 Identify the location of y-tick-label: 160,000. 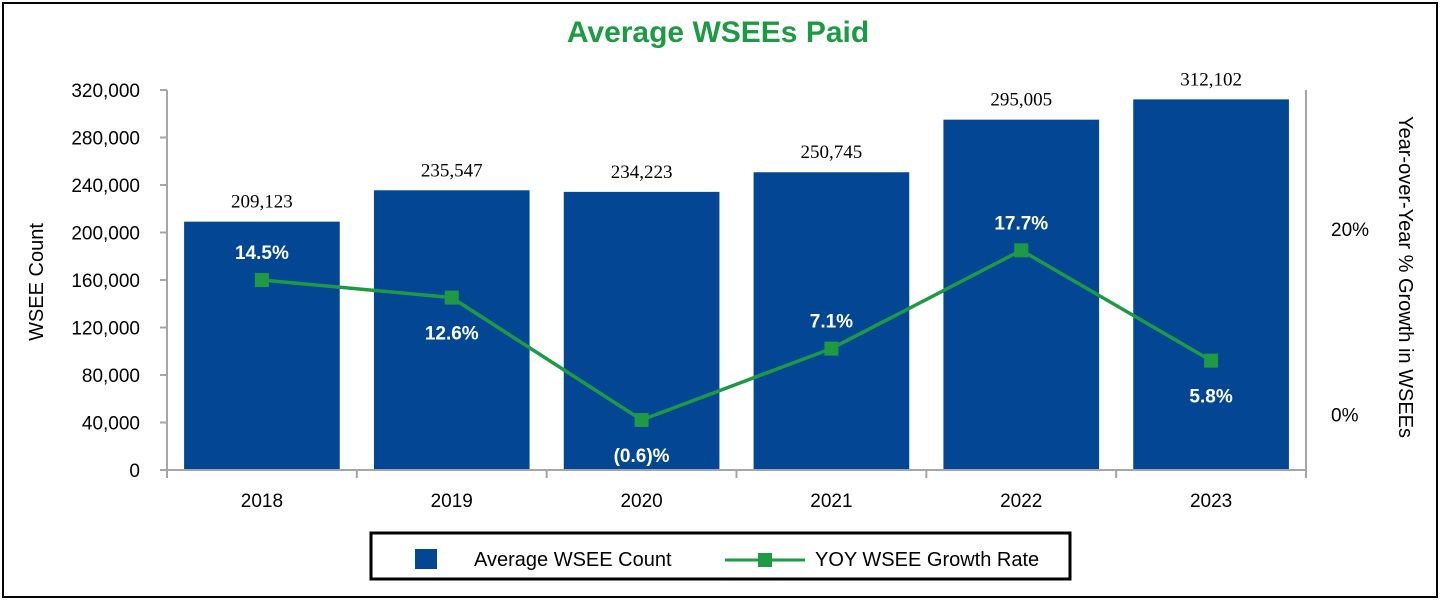
(105, 281).